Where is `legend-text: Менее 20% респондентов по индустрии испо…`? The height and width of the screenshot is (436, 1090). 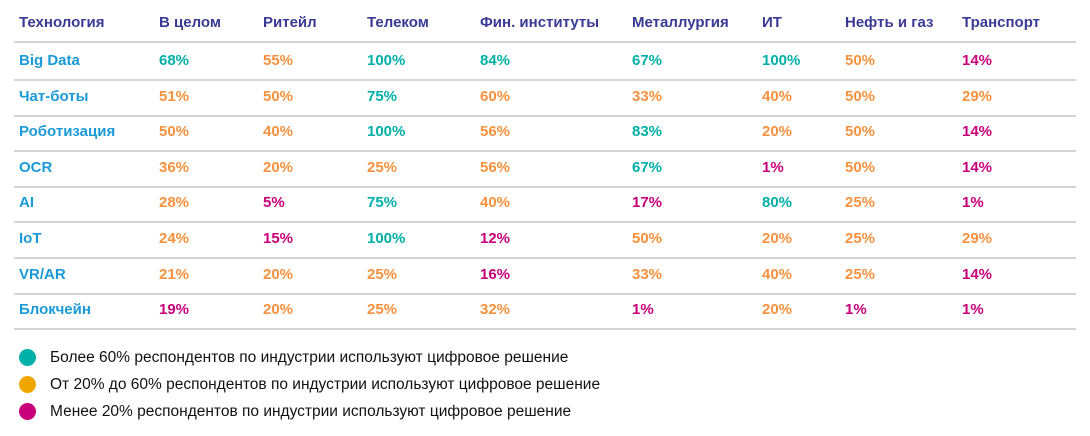
legend-text: Менее 20% респондентов по индустрии испо… is located at coordinates (311, 411).